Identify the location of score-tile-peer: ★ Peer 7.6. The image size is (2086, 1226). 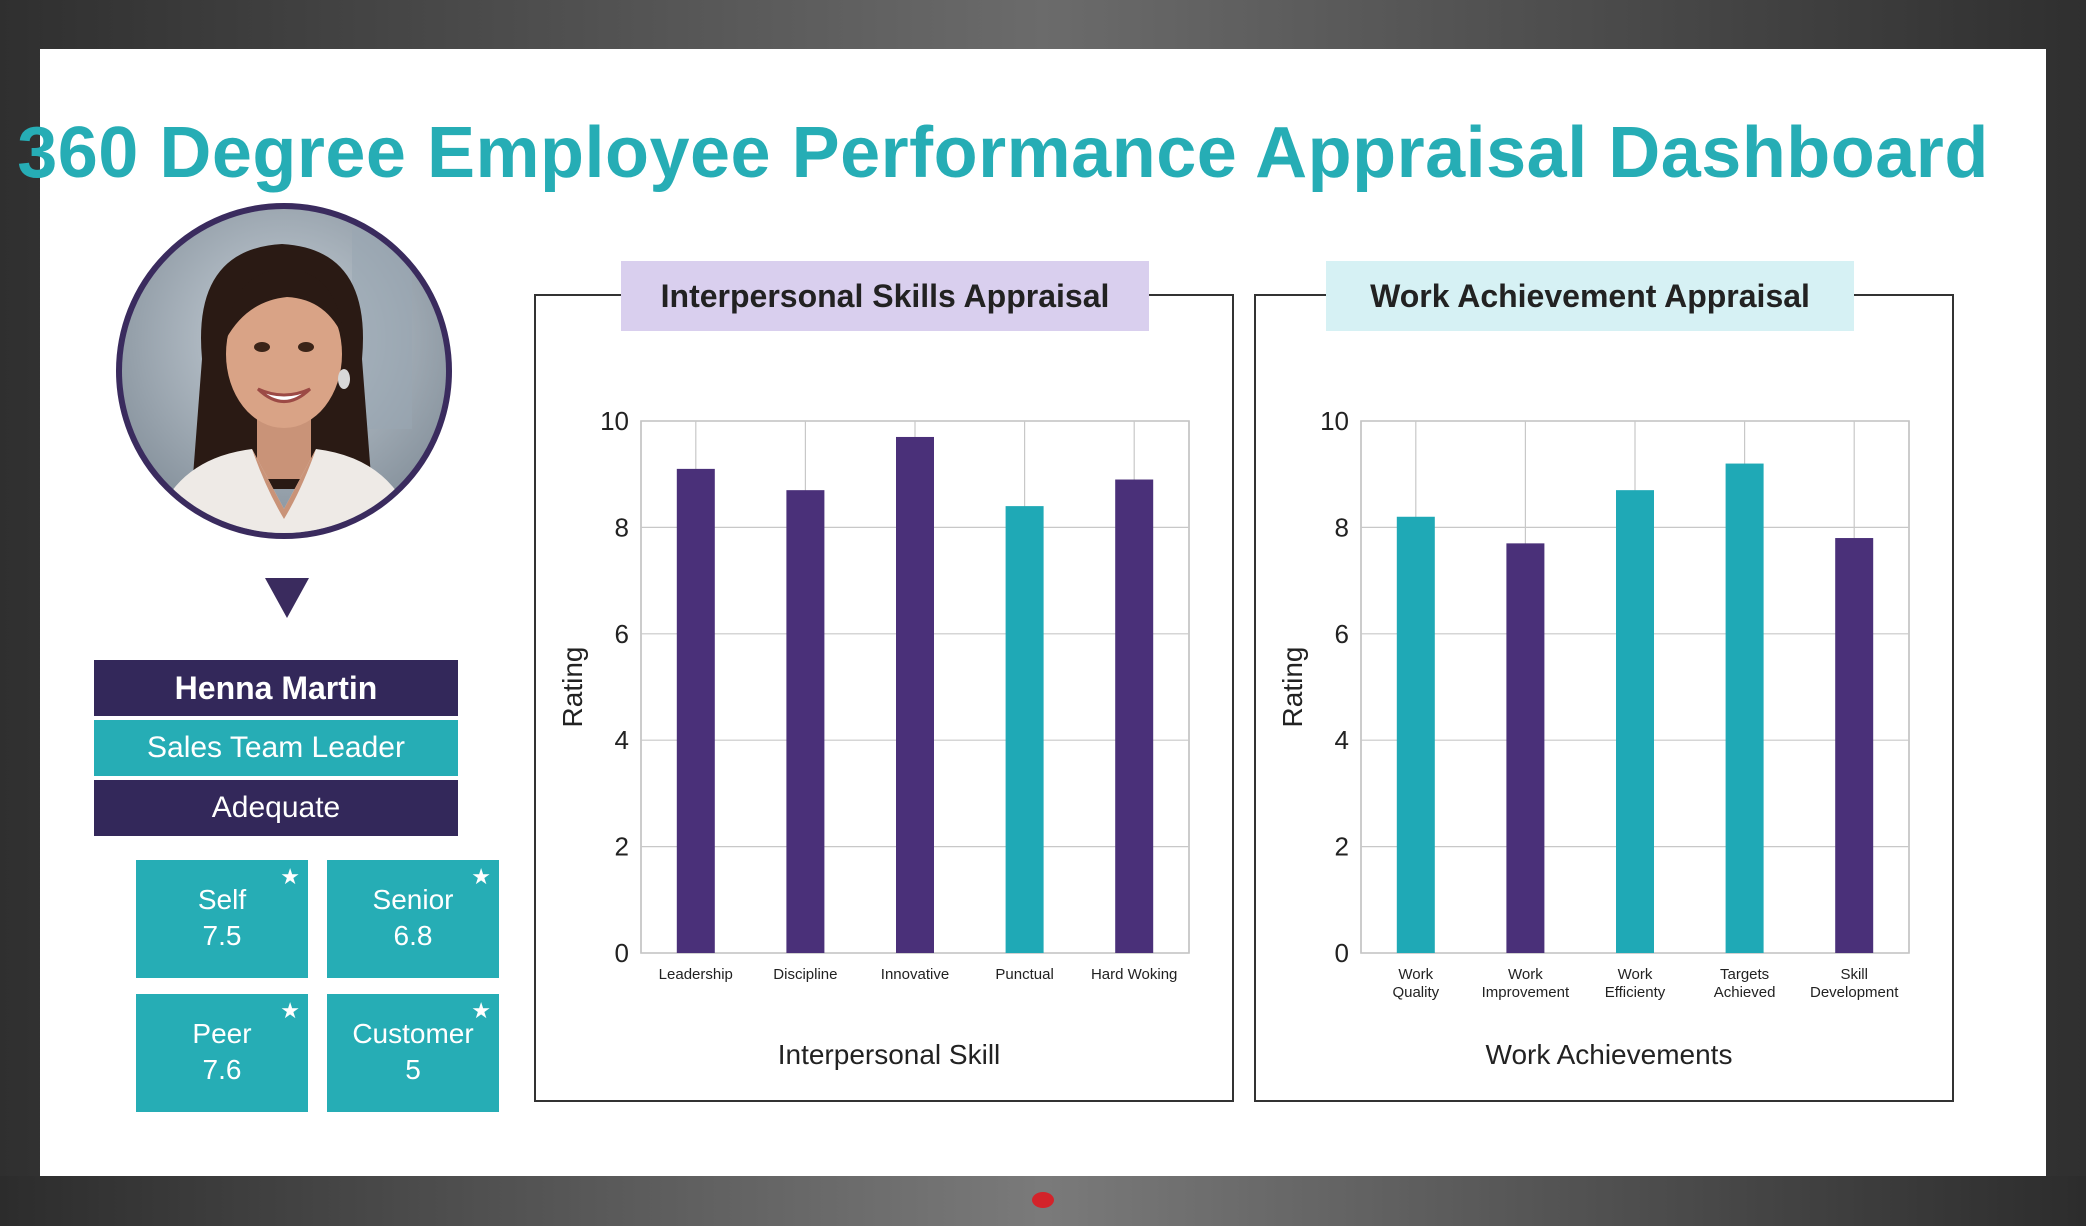
(222, 1053).